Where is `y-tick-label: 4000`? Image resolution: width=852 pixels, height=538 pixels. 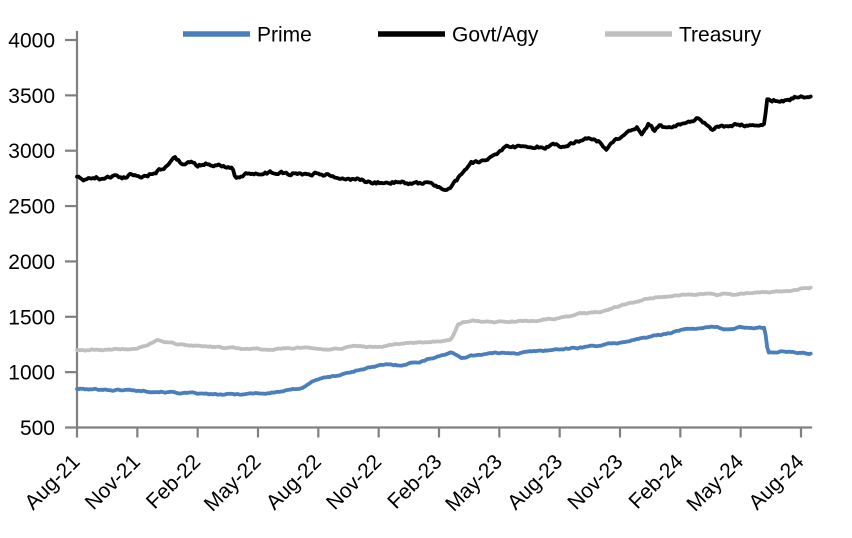
y-tick-label: 4000 is located at coordinates (31, 41).